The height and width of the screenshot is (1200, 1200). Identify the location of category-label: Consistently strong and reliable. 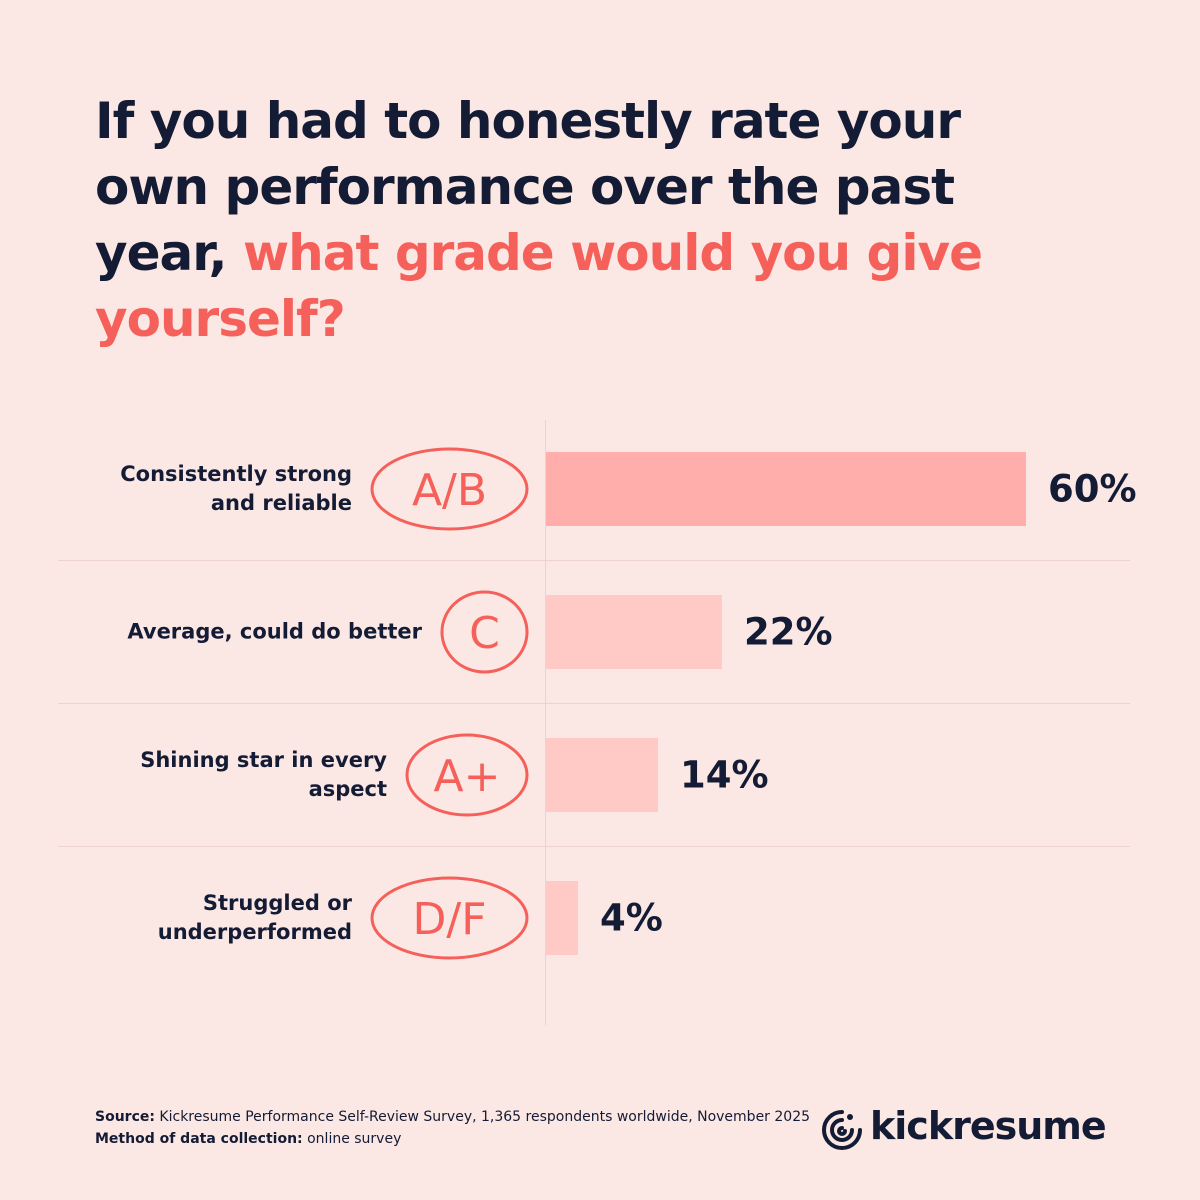
(236, 488).